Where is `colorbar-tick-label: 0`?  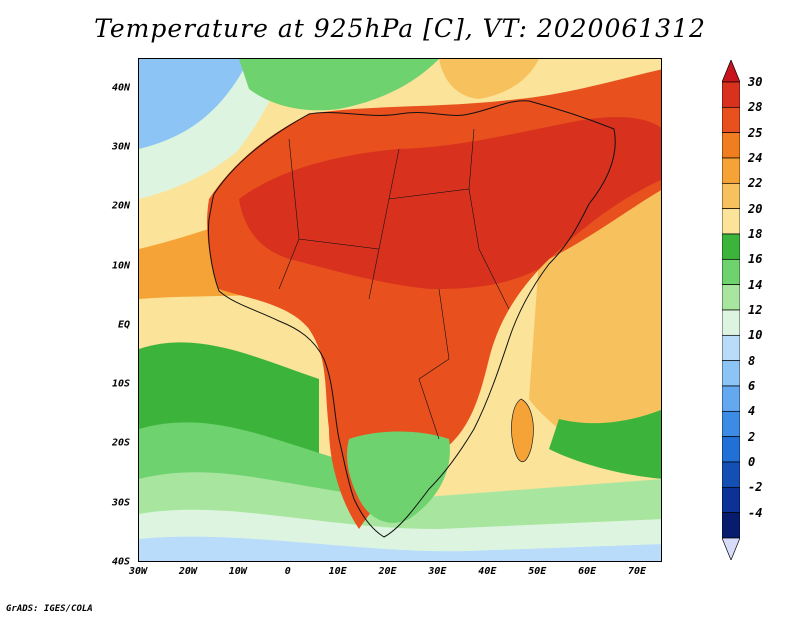
colorbar-tick-label: 0 is located at coordinates (752, 462).